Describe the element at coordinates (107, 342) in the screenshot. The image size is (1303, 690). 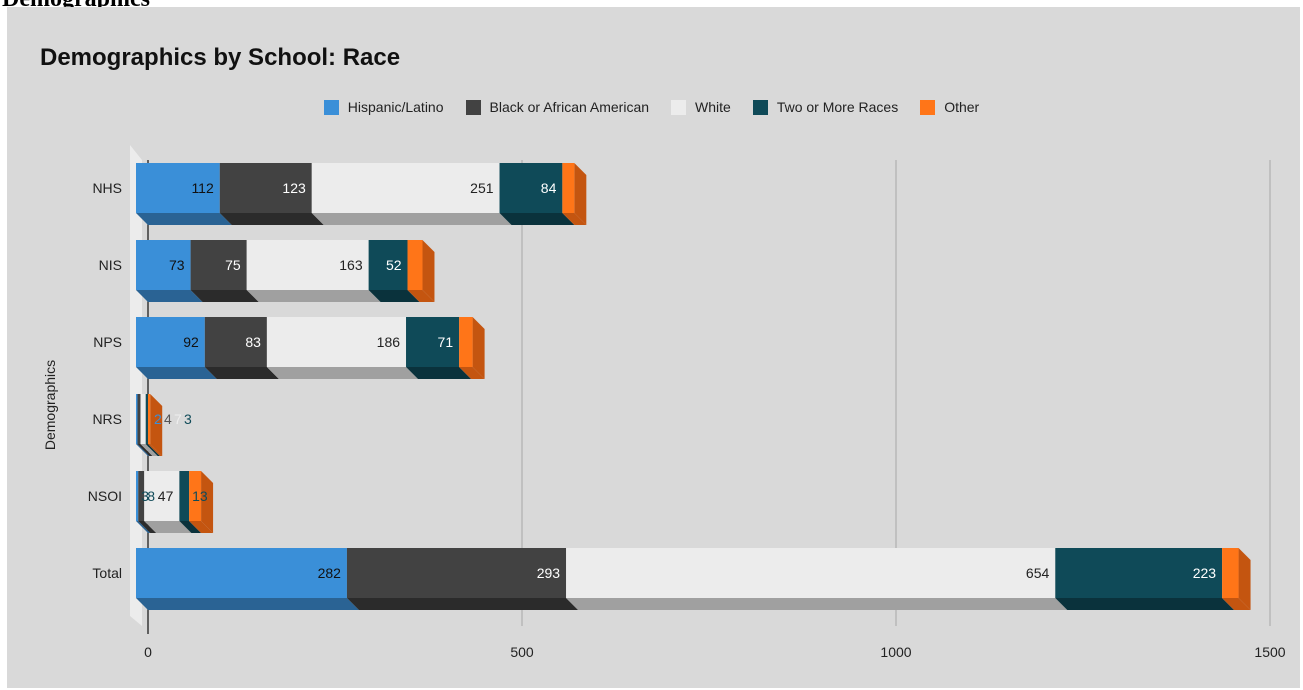
I see `y-tick-label: NPS` at that location.